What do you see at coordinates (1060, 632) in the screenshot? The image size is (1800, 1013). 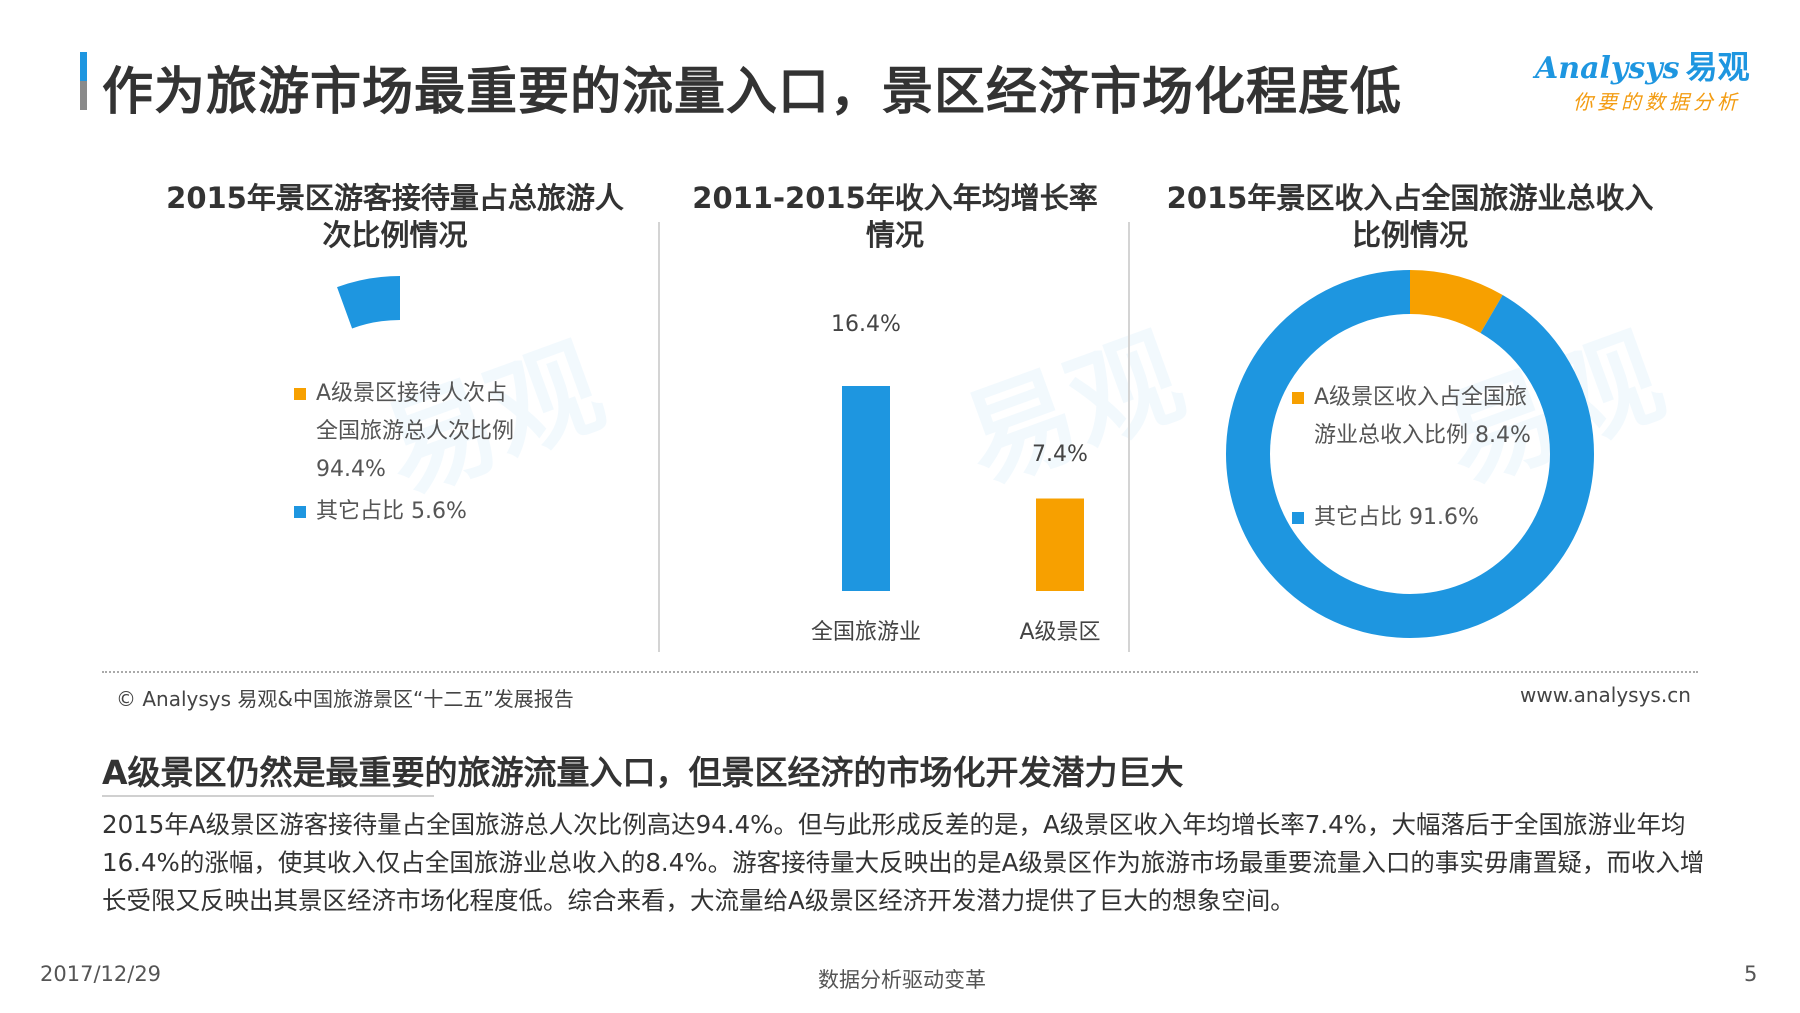 I see `bar-category-label: A级景区` at bounding box center [1060, 632].